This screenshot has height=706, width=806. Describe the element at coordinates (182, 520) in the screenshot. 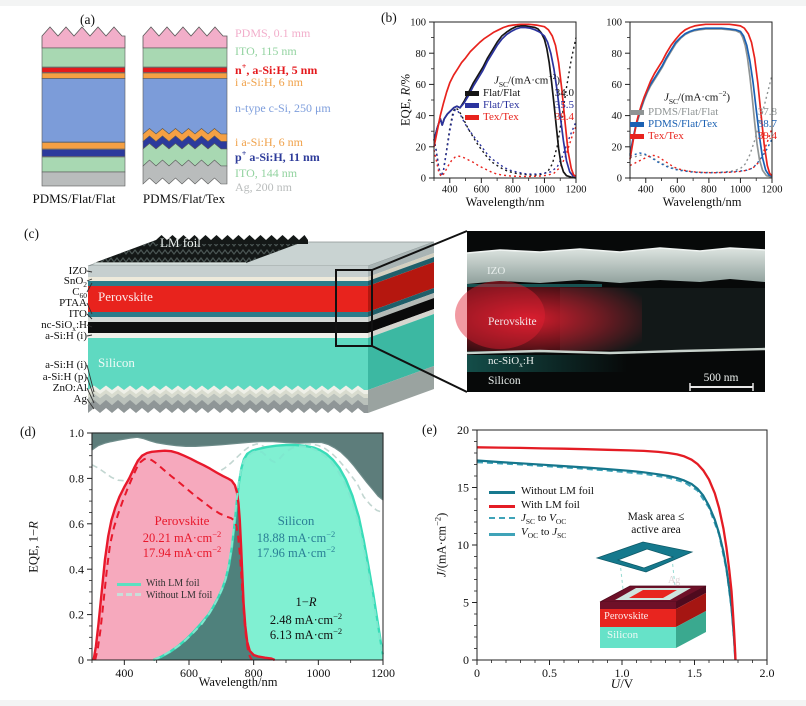

I see `d-perovskite-title: Perovskite` at that location.